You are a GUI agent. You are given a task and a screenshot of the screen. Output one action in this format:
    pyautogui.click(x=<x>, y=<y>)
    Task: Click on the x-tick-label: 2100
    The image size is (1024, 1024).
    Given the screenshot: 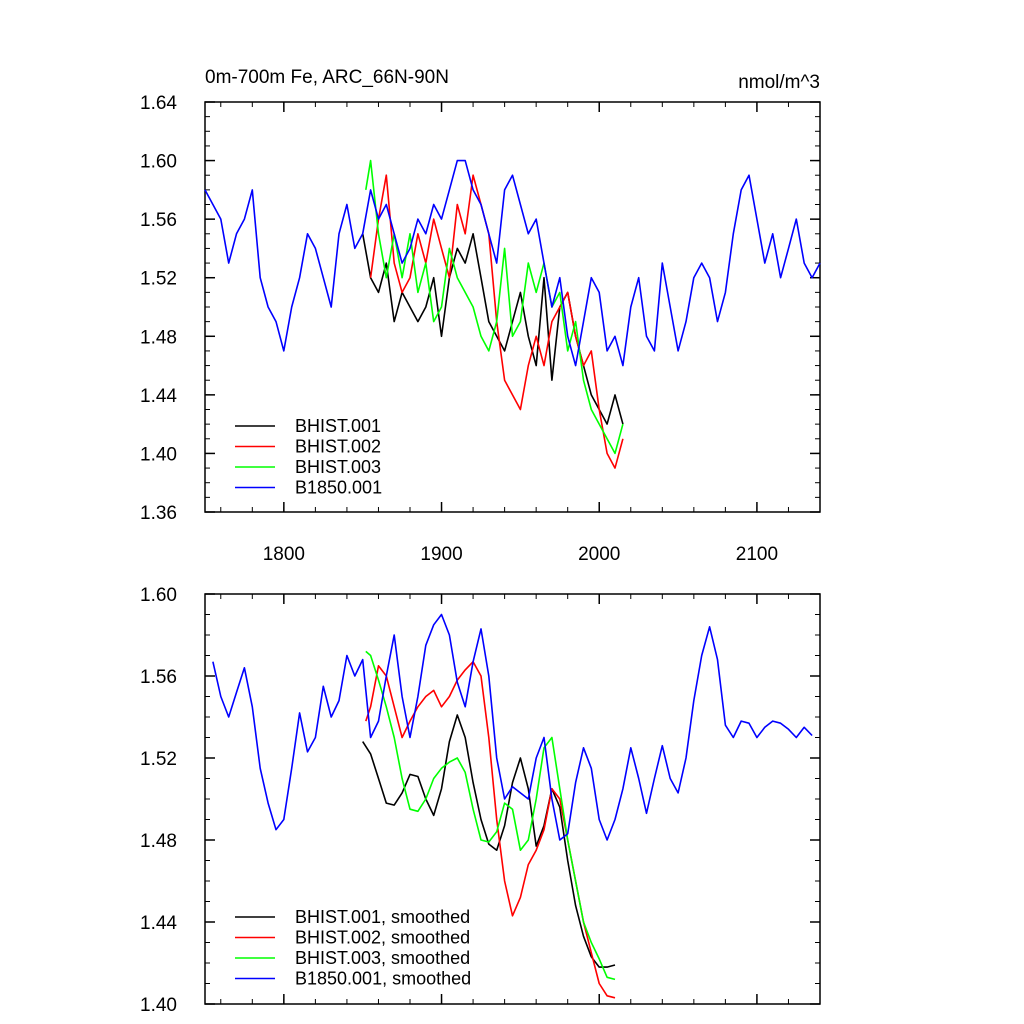 What is the action you would take?
    pyautogui.click(x=757, y=554)
    